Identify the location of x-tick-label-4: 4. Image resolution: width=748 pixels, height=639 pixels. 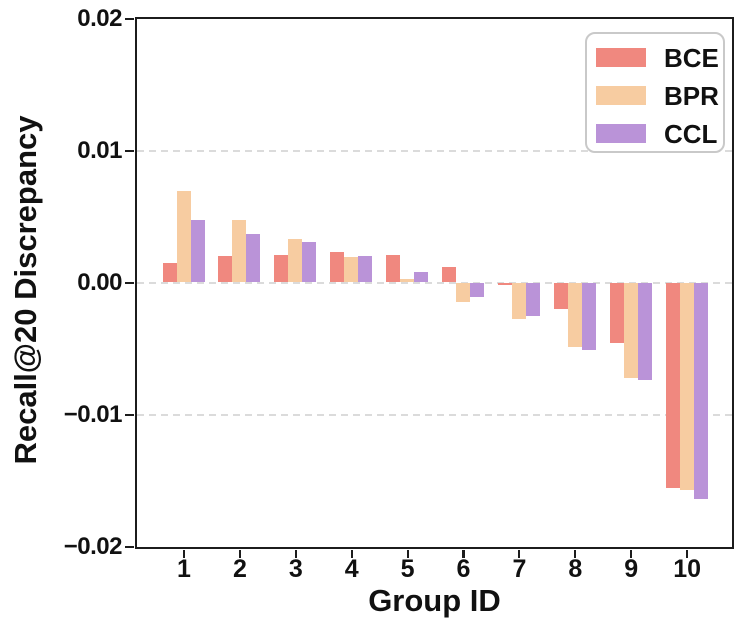
(351, 569).